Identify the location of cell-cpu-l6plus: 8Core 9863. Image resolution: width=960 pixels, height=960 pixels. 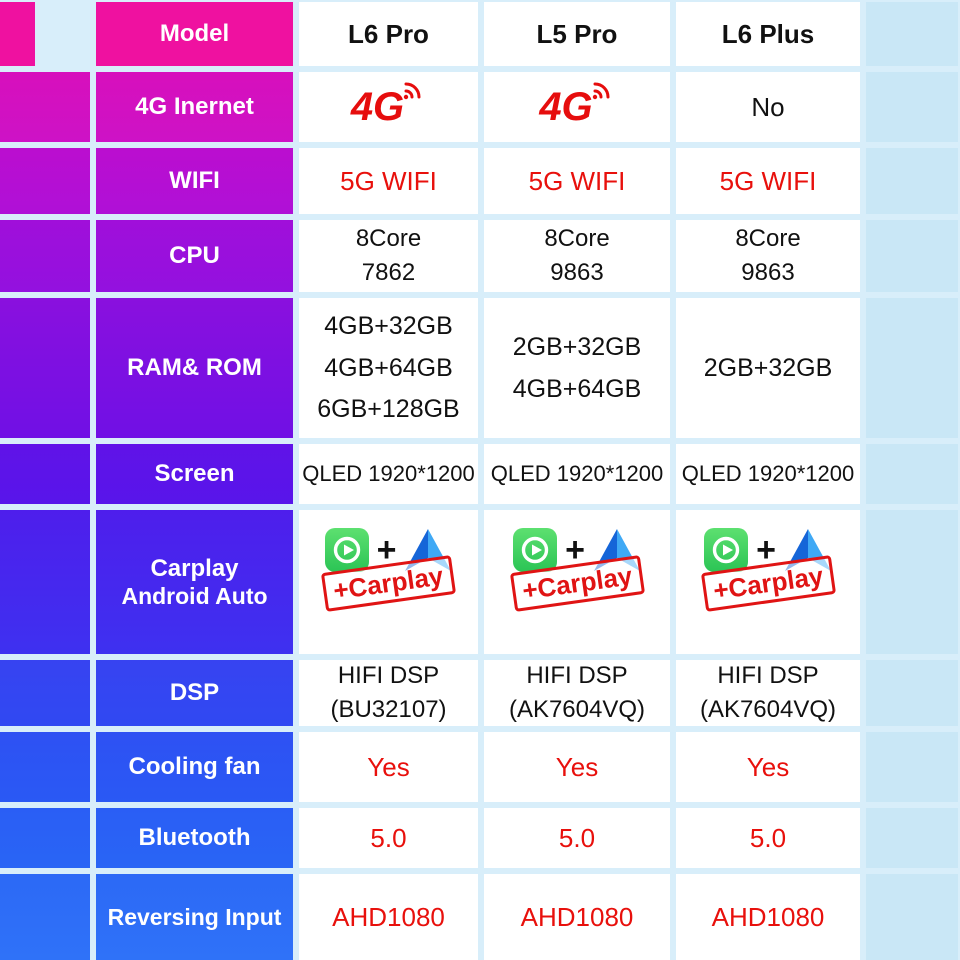
(768, 256).